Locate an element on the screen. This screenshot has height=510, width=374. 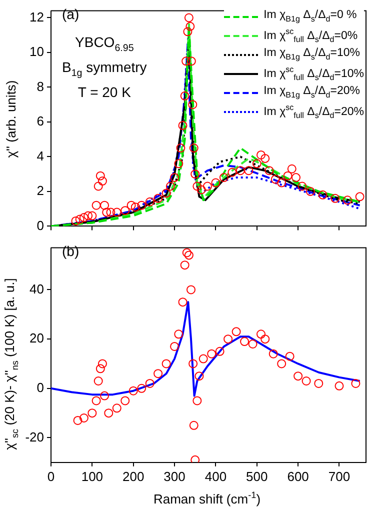
annotation: YBCO$_{6.95}$ is located at coordinates (104, 44).